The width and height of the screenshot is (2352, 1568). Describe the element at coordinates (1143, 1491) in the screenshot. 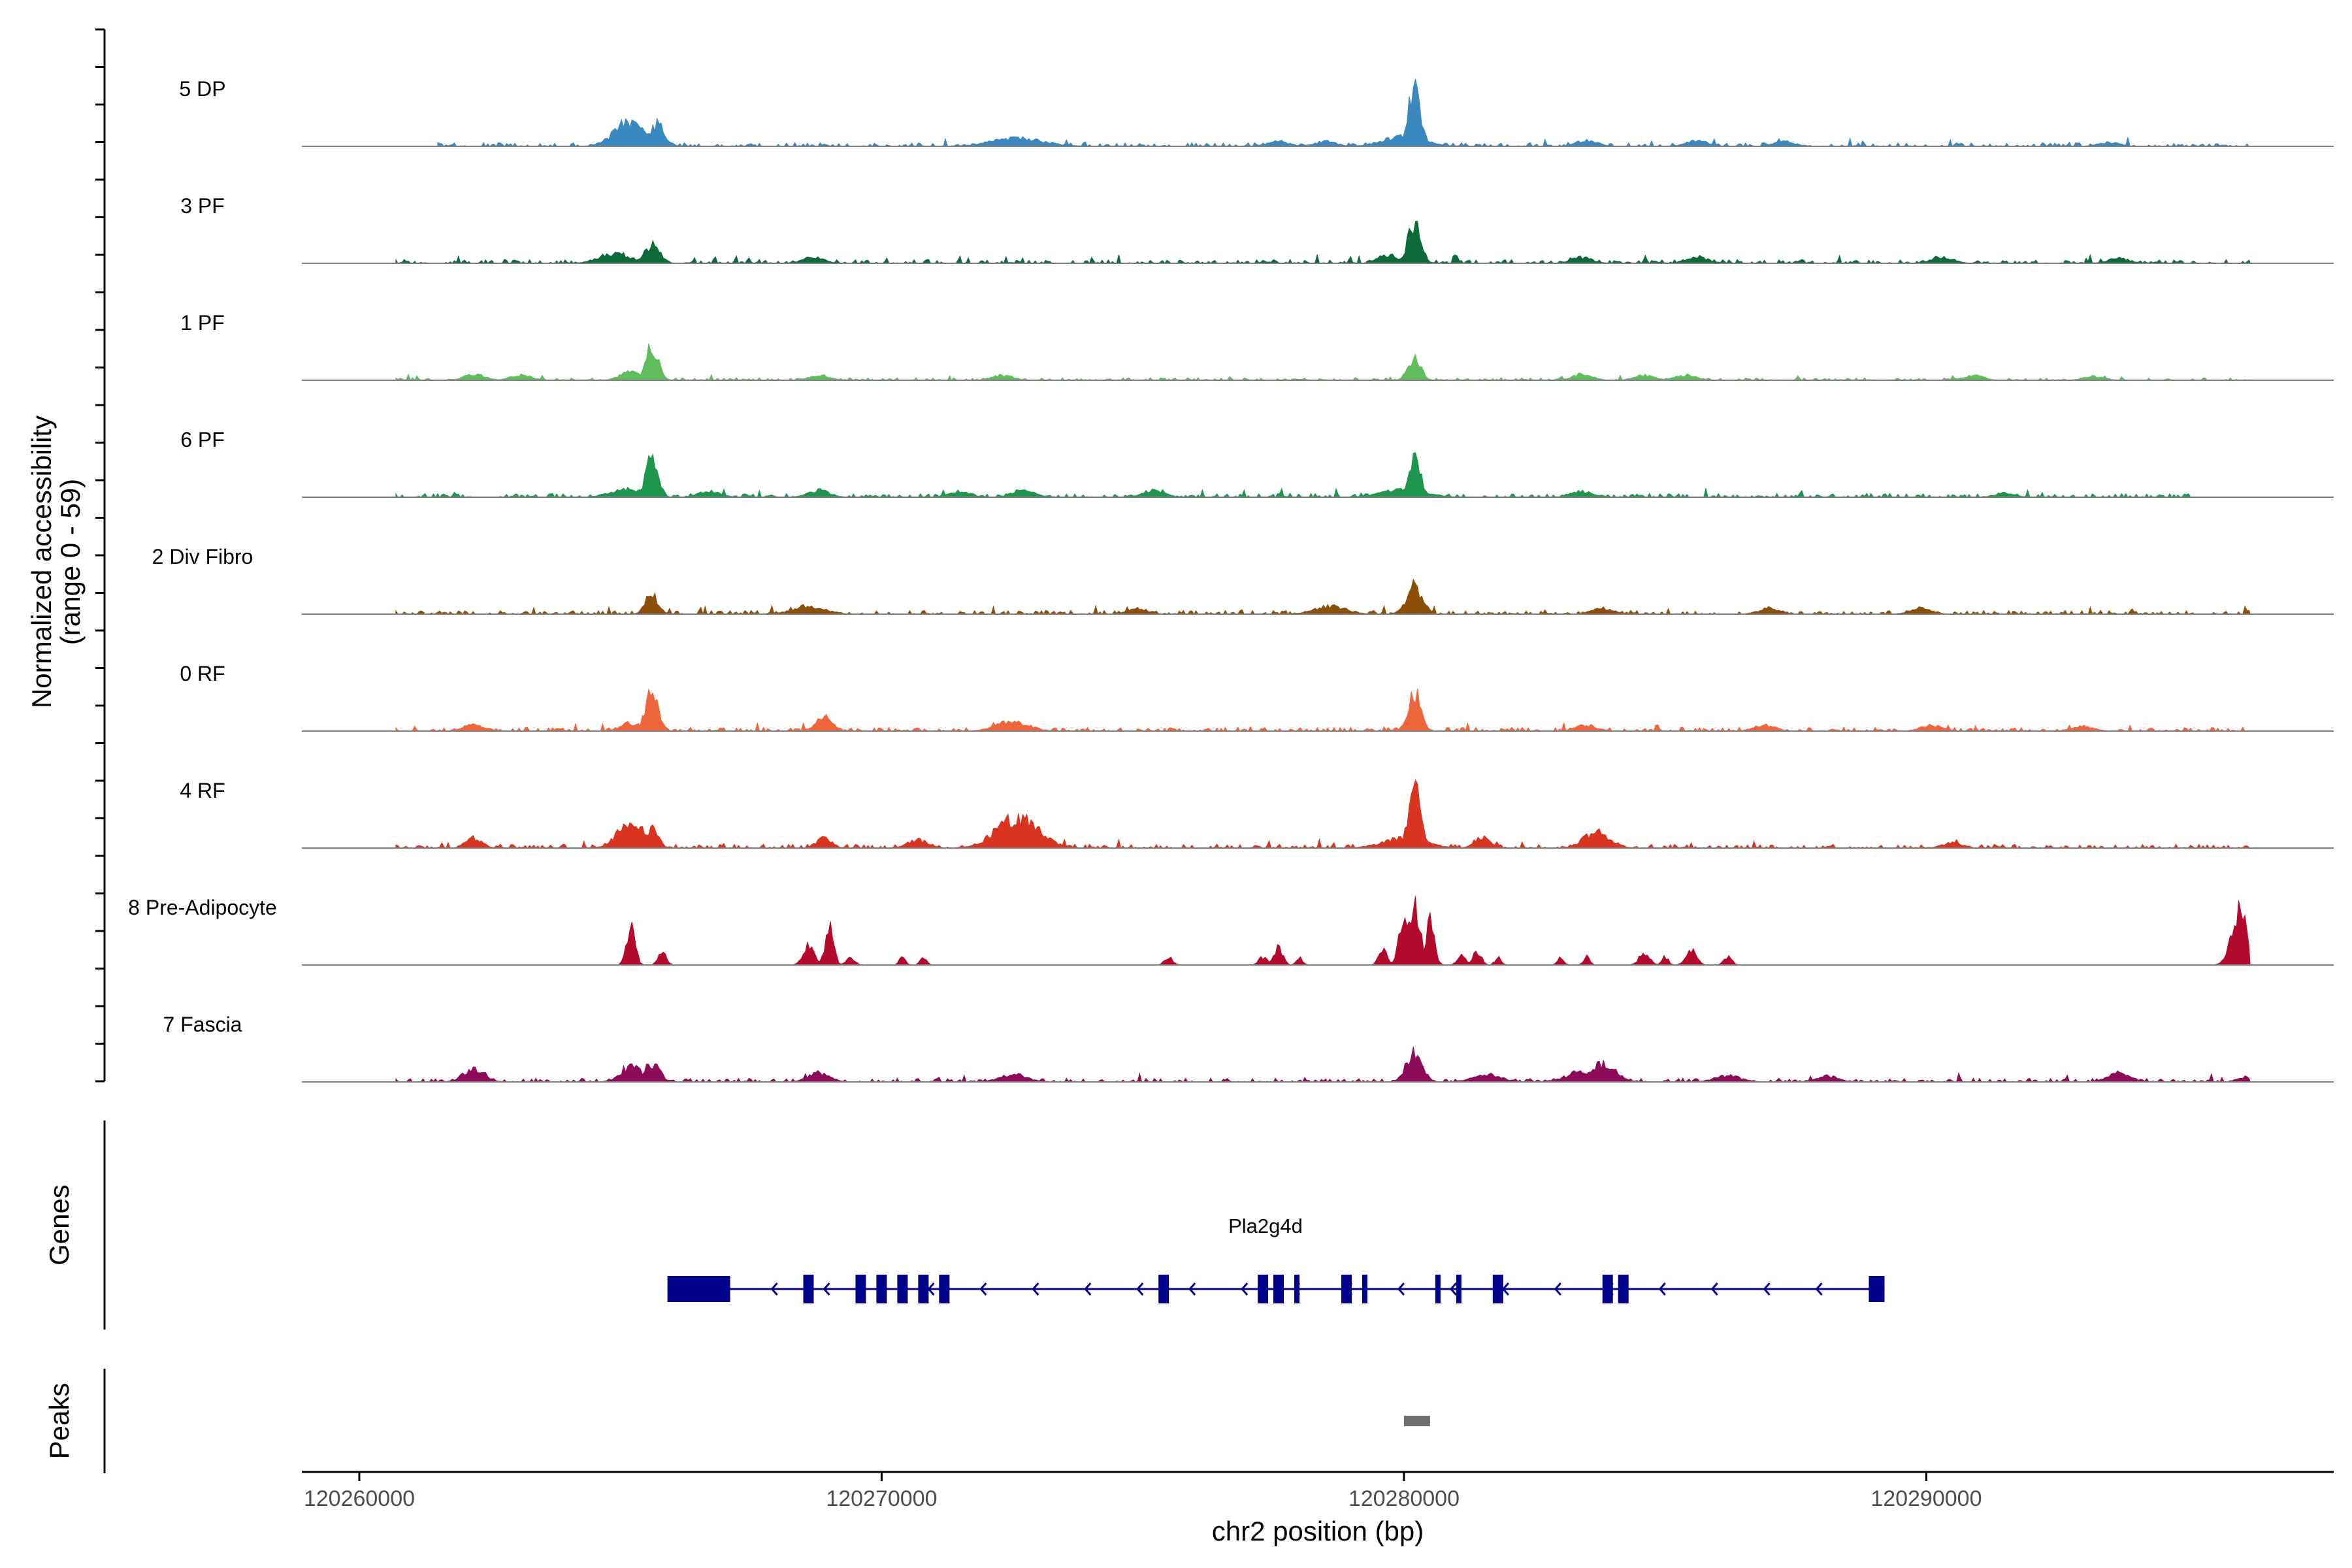

I see `x-axis-ticks: 120260000 120270000 120280000 120290000` at that location.